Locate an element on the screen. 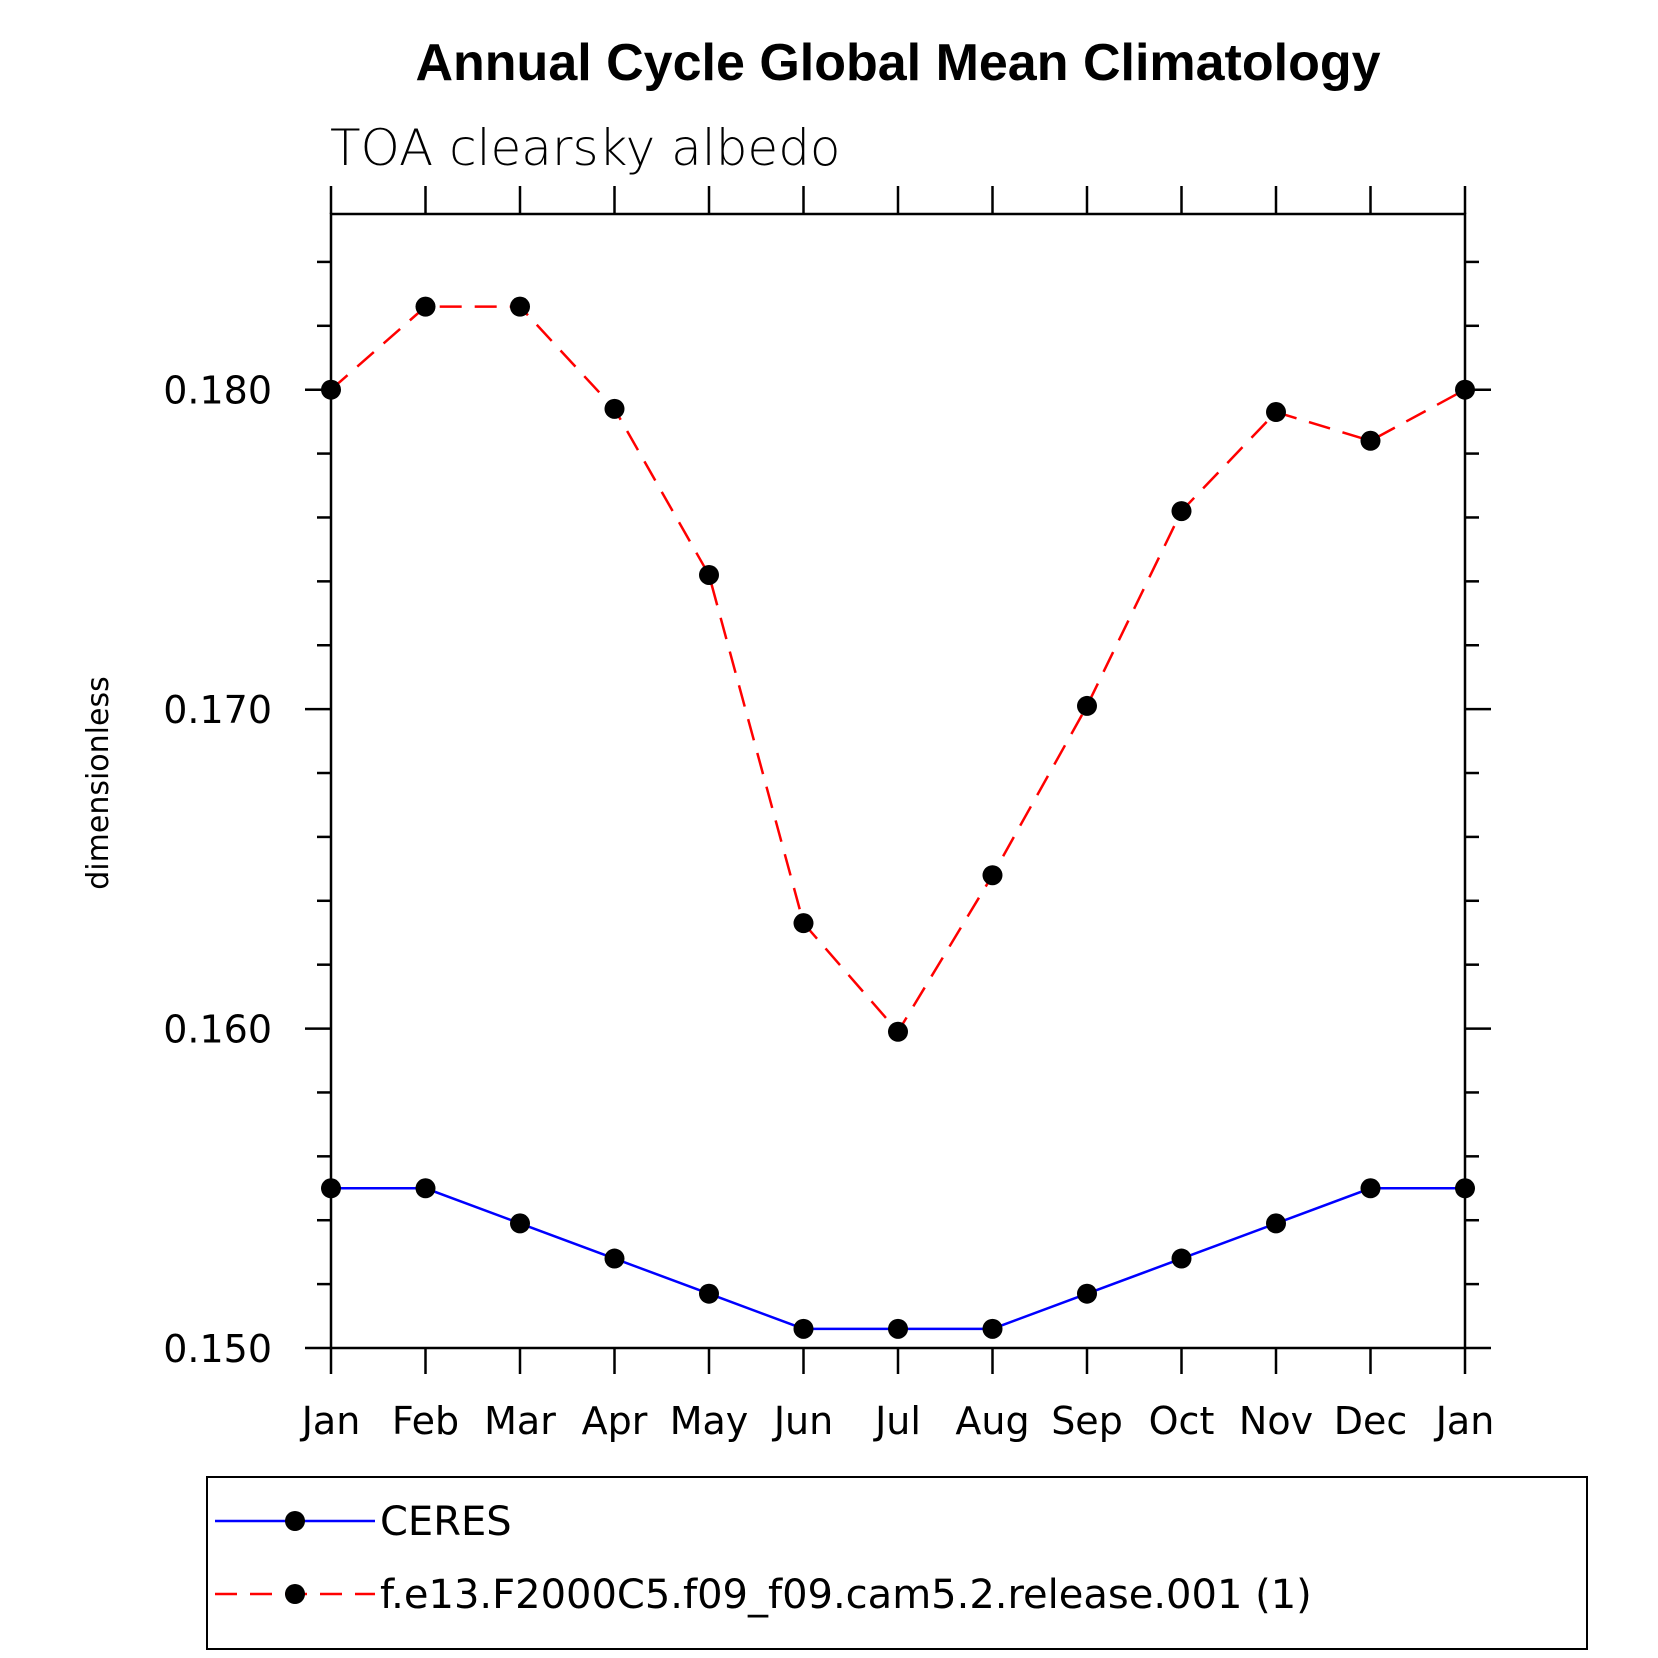 The width and height of the screenshot is (1658, 1658). x-tick-label: Nov is located at coordinates (1276, 1421).